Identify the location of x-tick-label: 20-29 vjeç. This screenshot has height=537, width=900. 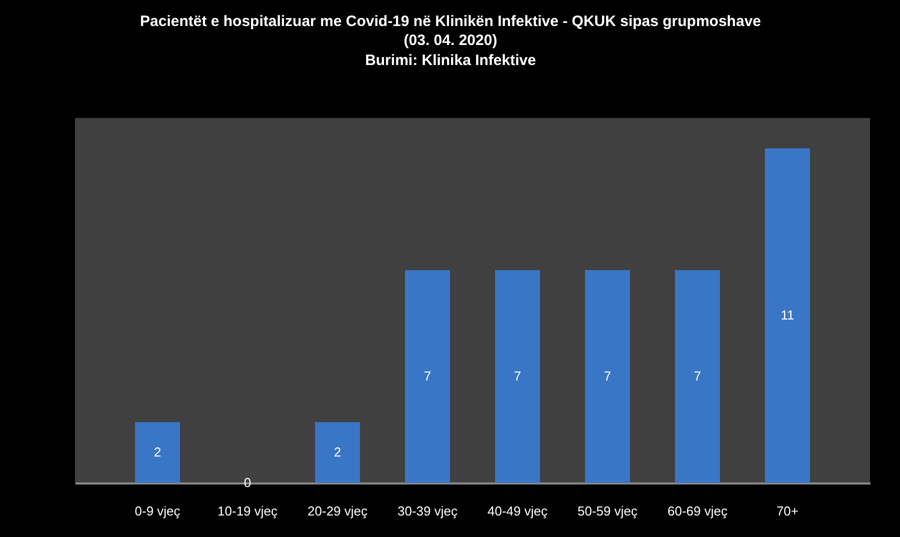
(338, 511).